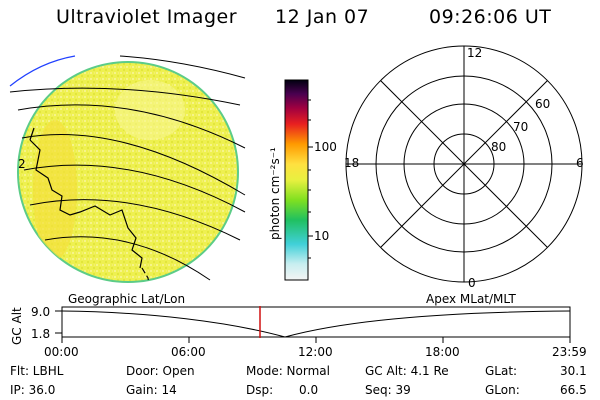  What do you see at coordinates (86, 204) in the screenshot?
I see `coastline` at bounding box center [86, 204].